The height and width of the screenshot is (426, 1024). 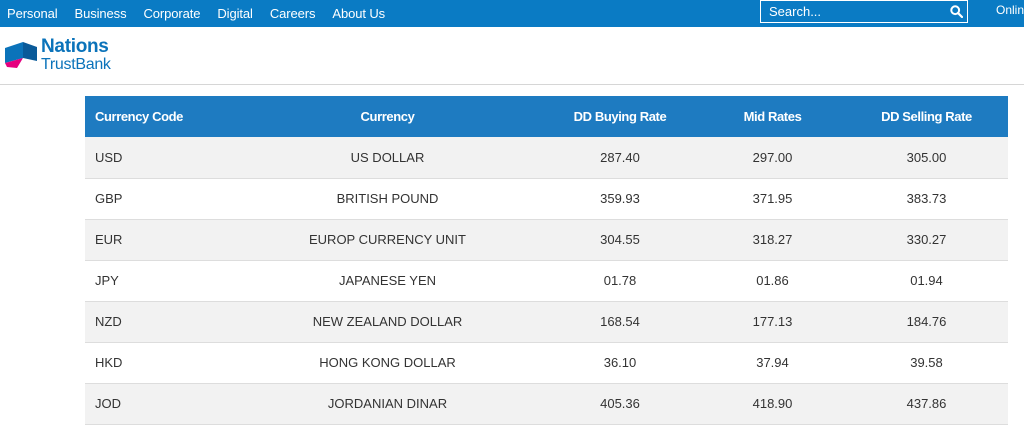 What do you see at coordinates (620, 116) in the screenshot?
I see `header-dd-buying-rate: DD Buying Rate` at bounding box center [620, 116].